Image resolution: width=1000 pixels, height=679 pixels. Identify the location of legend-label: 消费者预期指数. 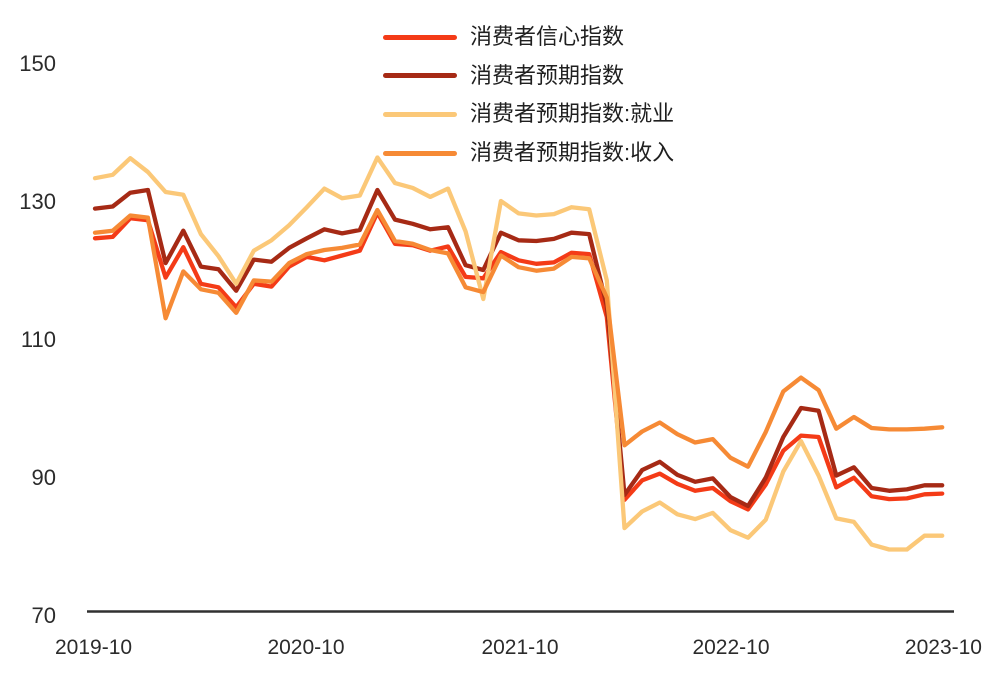
(547, 75).